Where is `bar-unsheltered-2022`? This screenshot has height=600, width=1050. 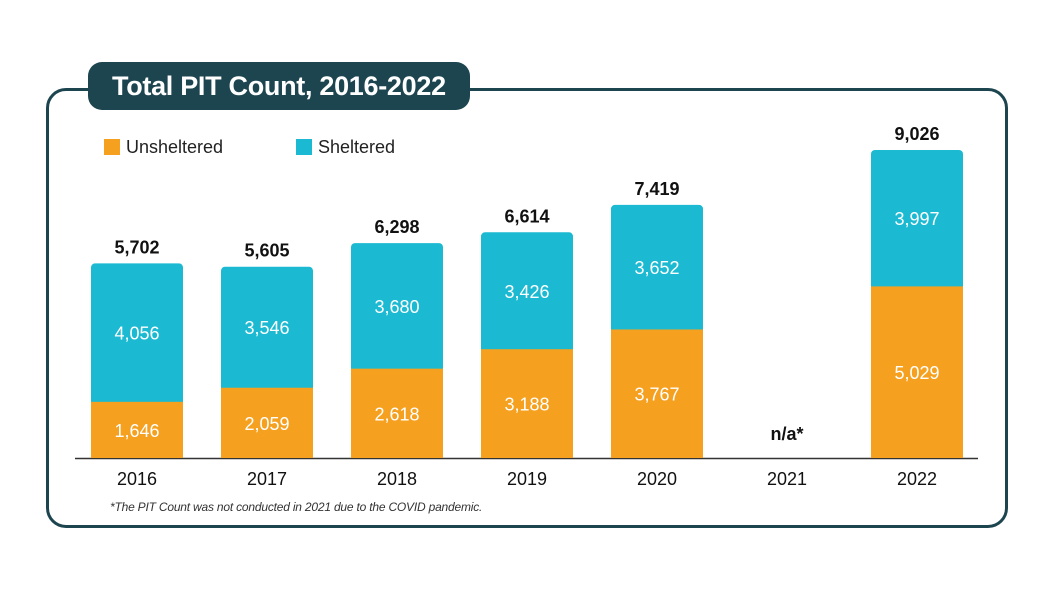 bar-unsheltered-2022 is located at coordinates (917, 372).